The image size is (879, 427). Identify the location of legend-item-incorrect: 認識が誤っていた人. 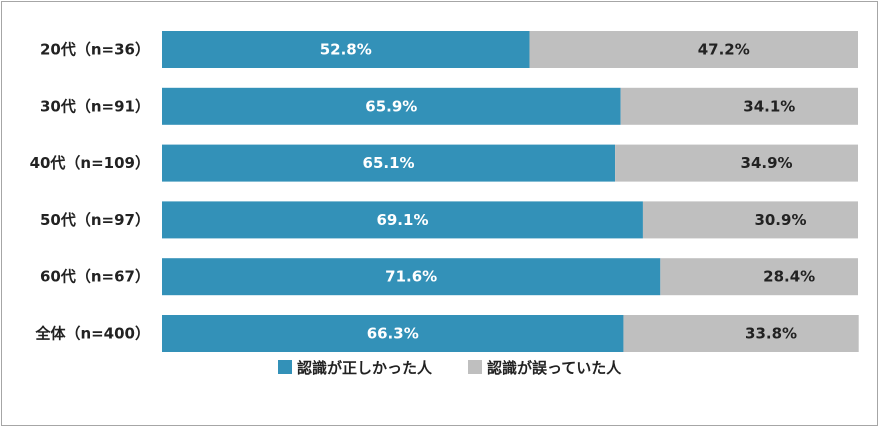
(544, 367).